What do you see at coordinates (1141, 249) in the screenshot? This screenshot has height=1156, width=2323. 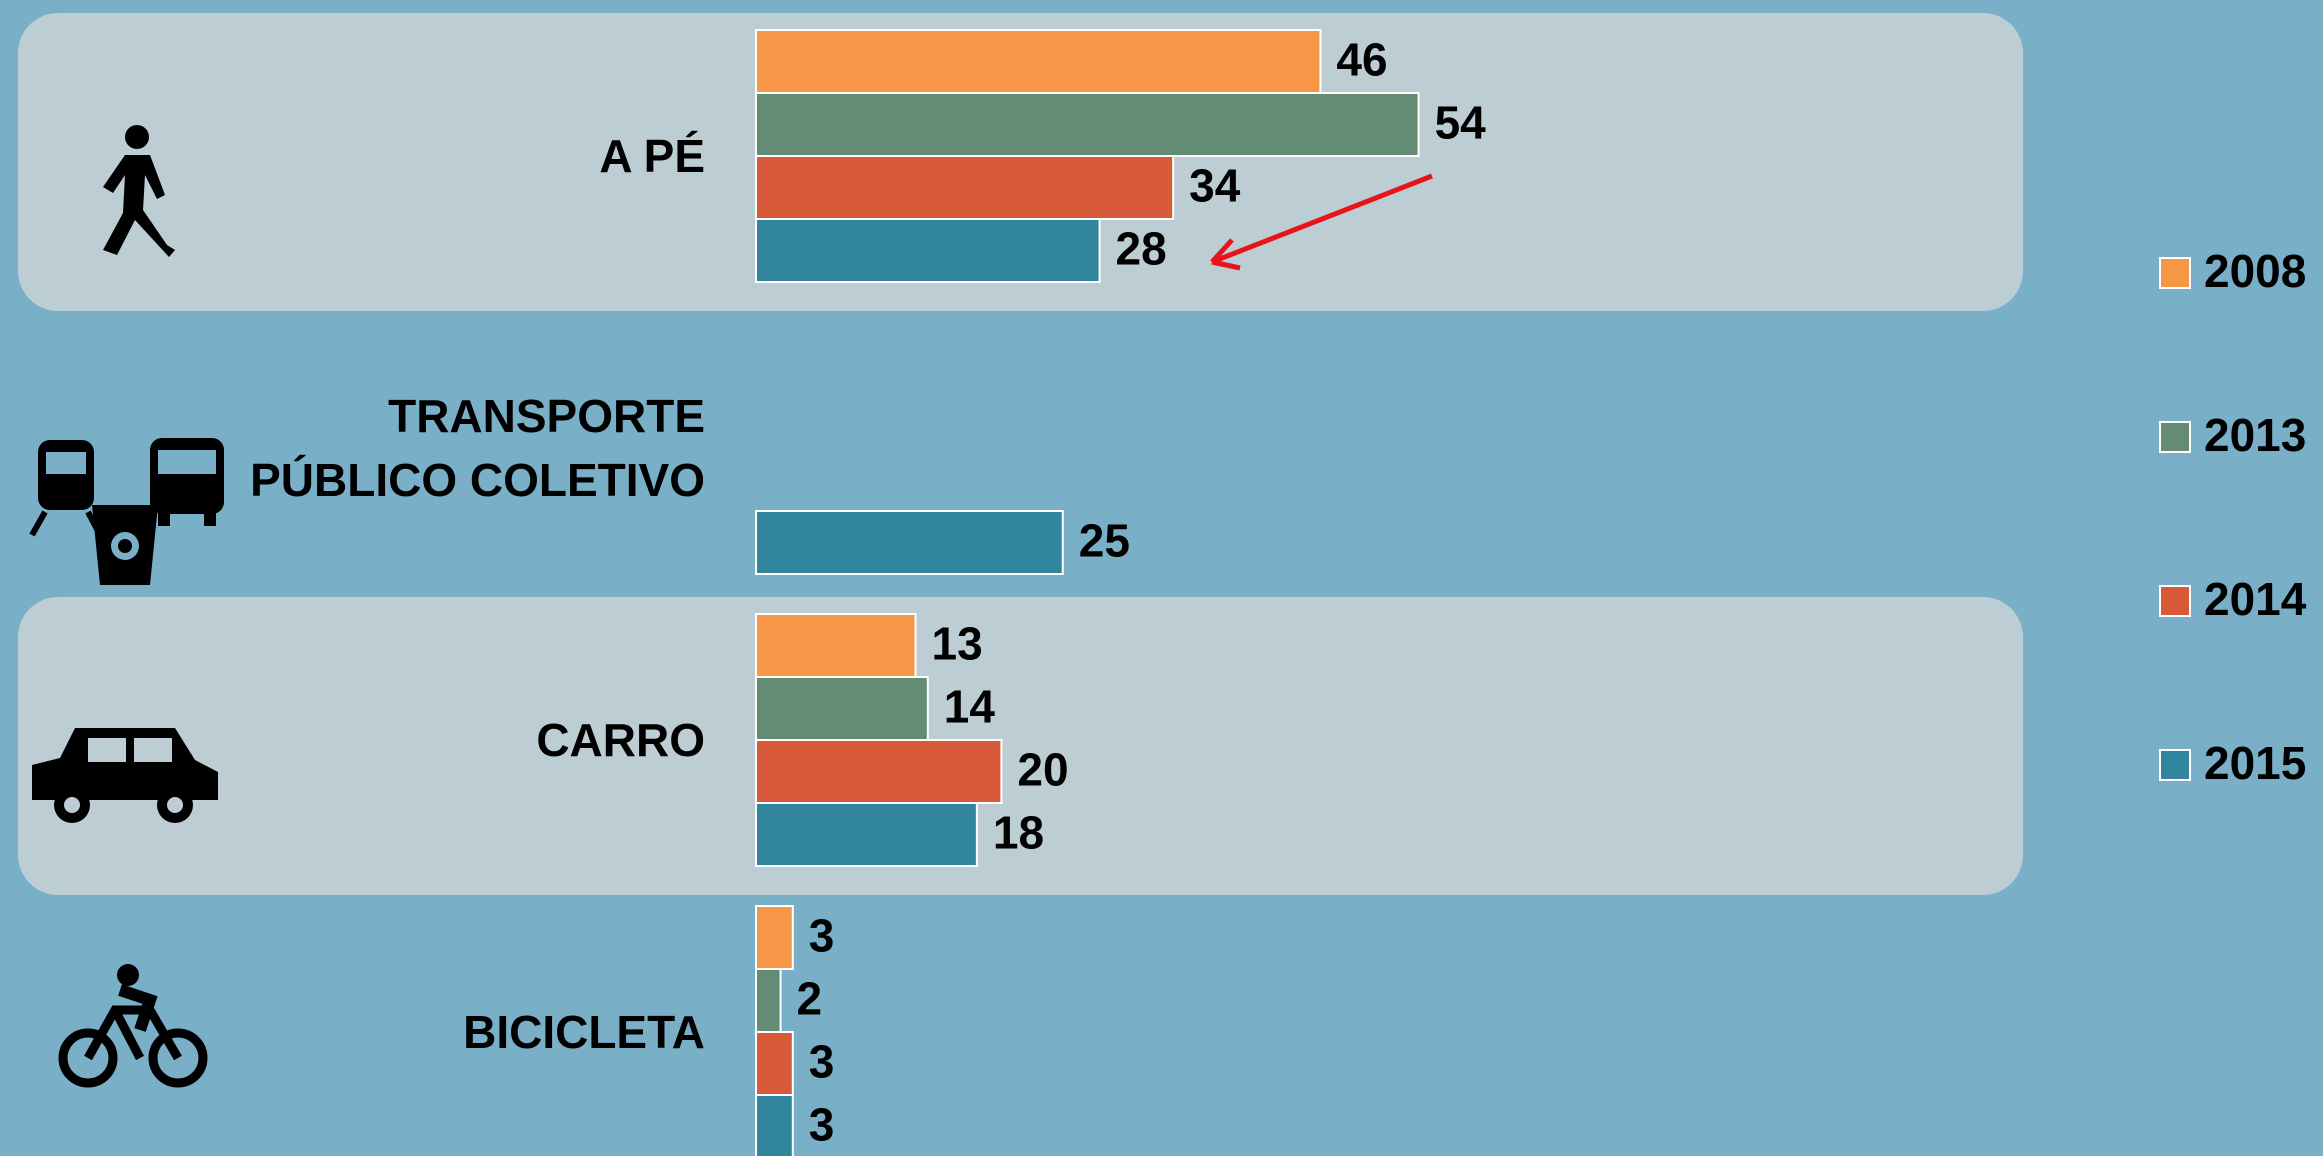 I see `value-label: 28` at bounding box center [1141, 249].